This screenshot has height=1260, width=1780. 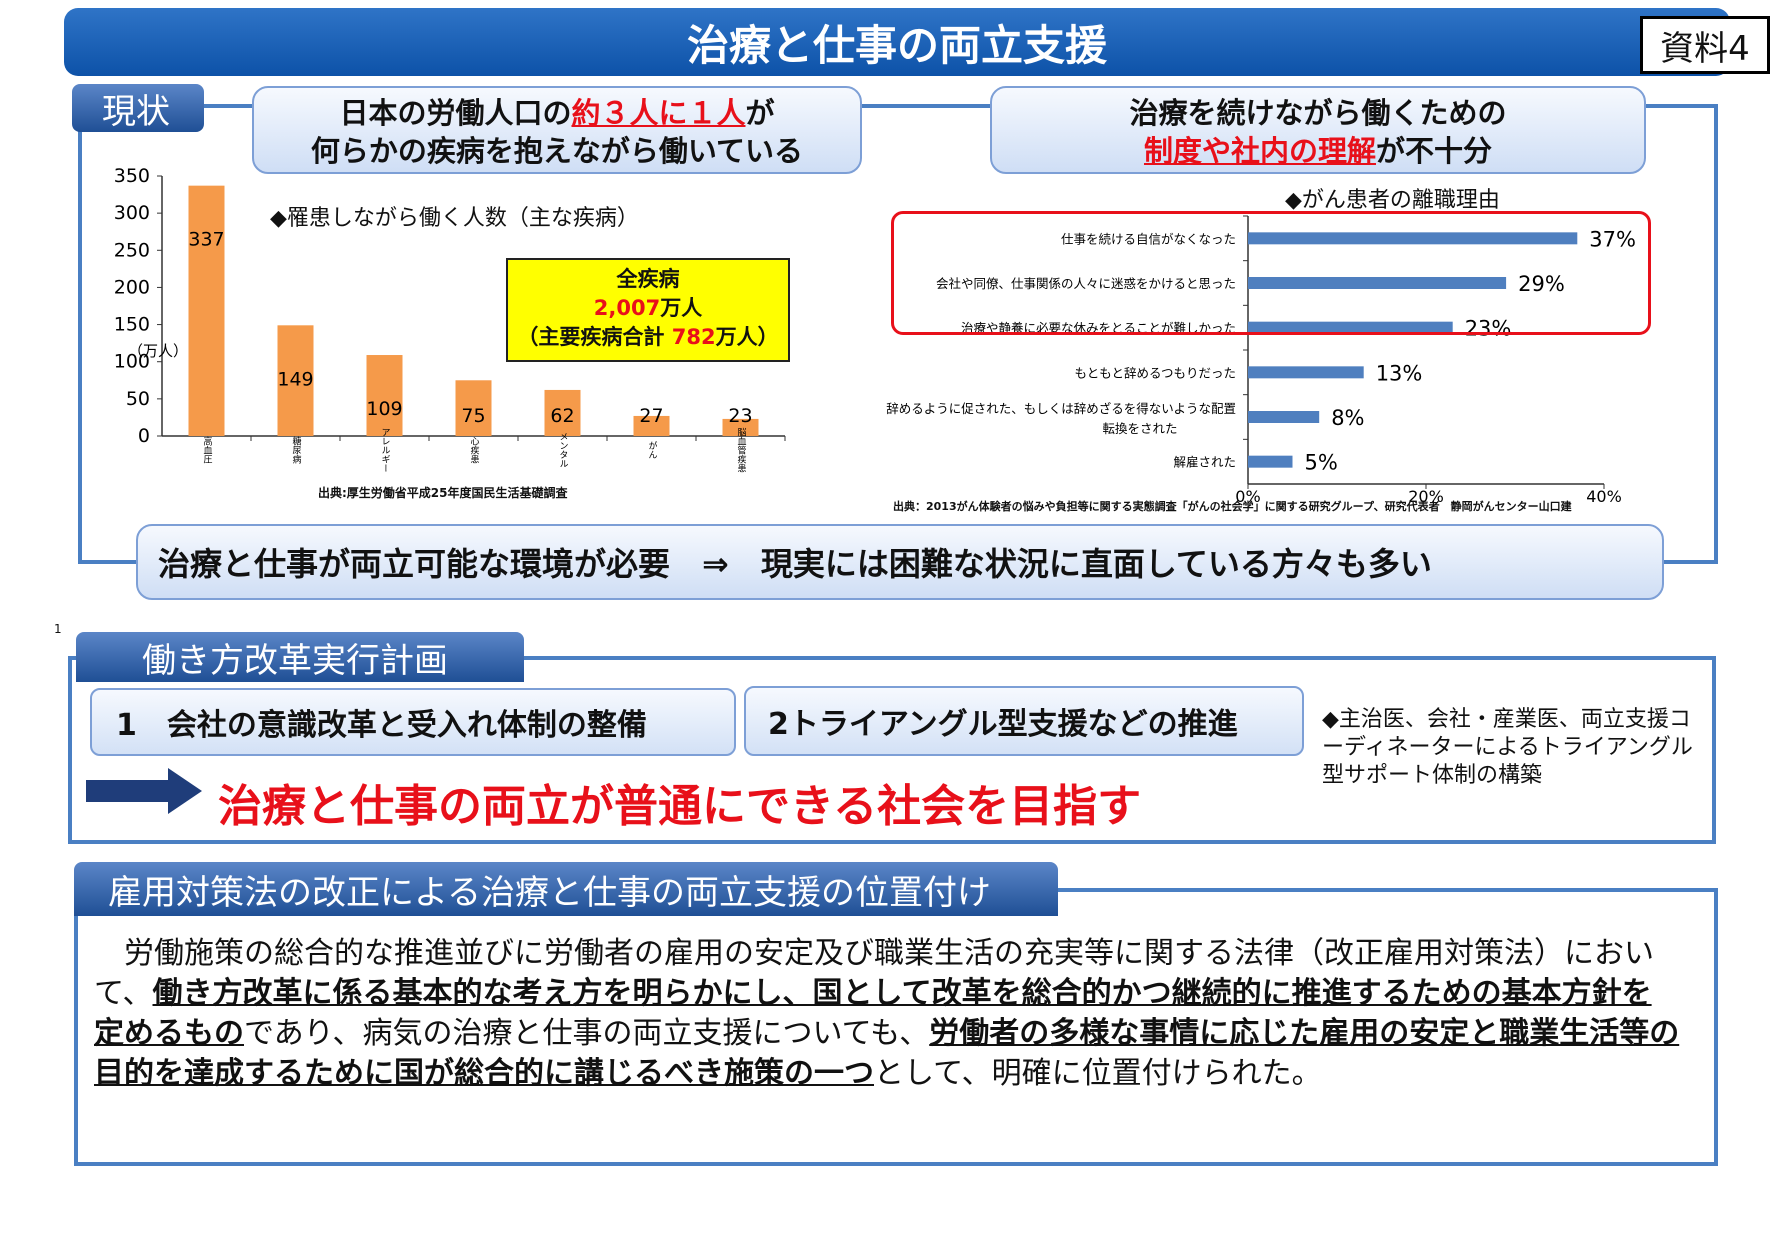 What do you see at coordinates (132, 287) in the screenshot?
I see `y-tick-label: 200` at bounding box center [132, 287].